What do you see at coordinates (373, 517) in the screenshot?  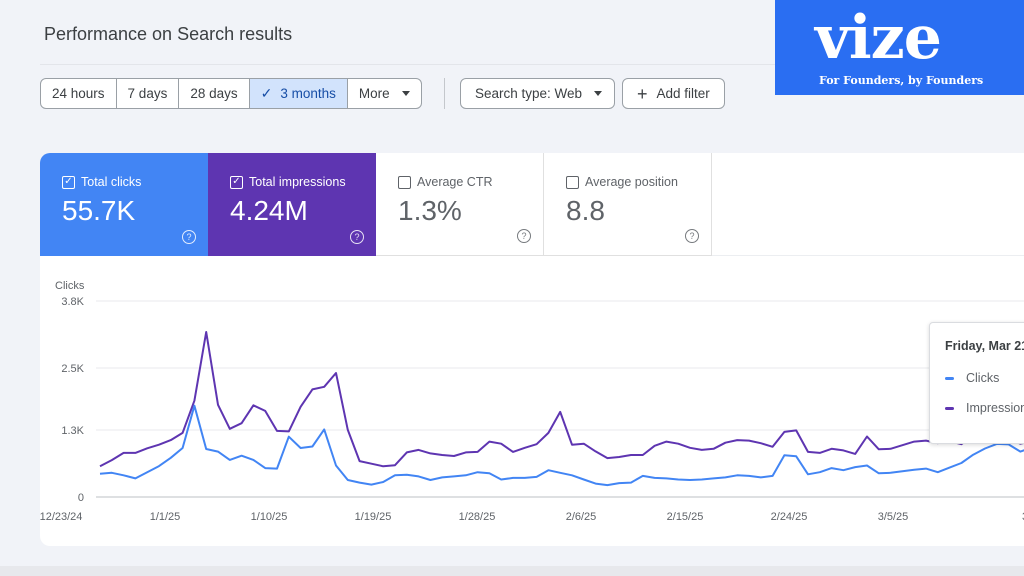 I see `x-tick-label: 1/19/25` at bounding box center [373, 517].